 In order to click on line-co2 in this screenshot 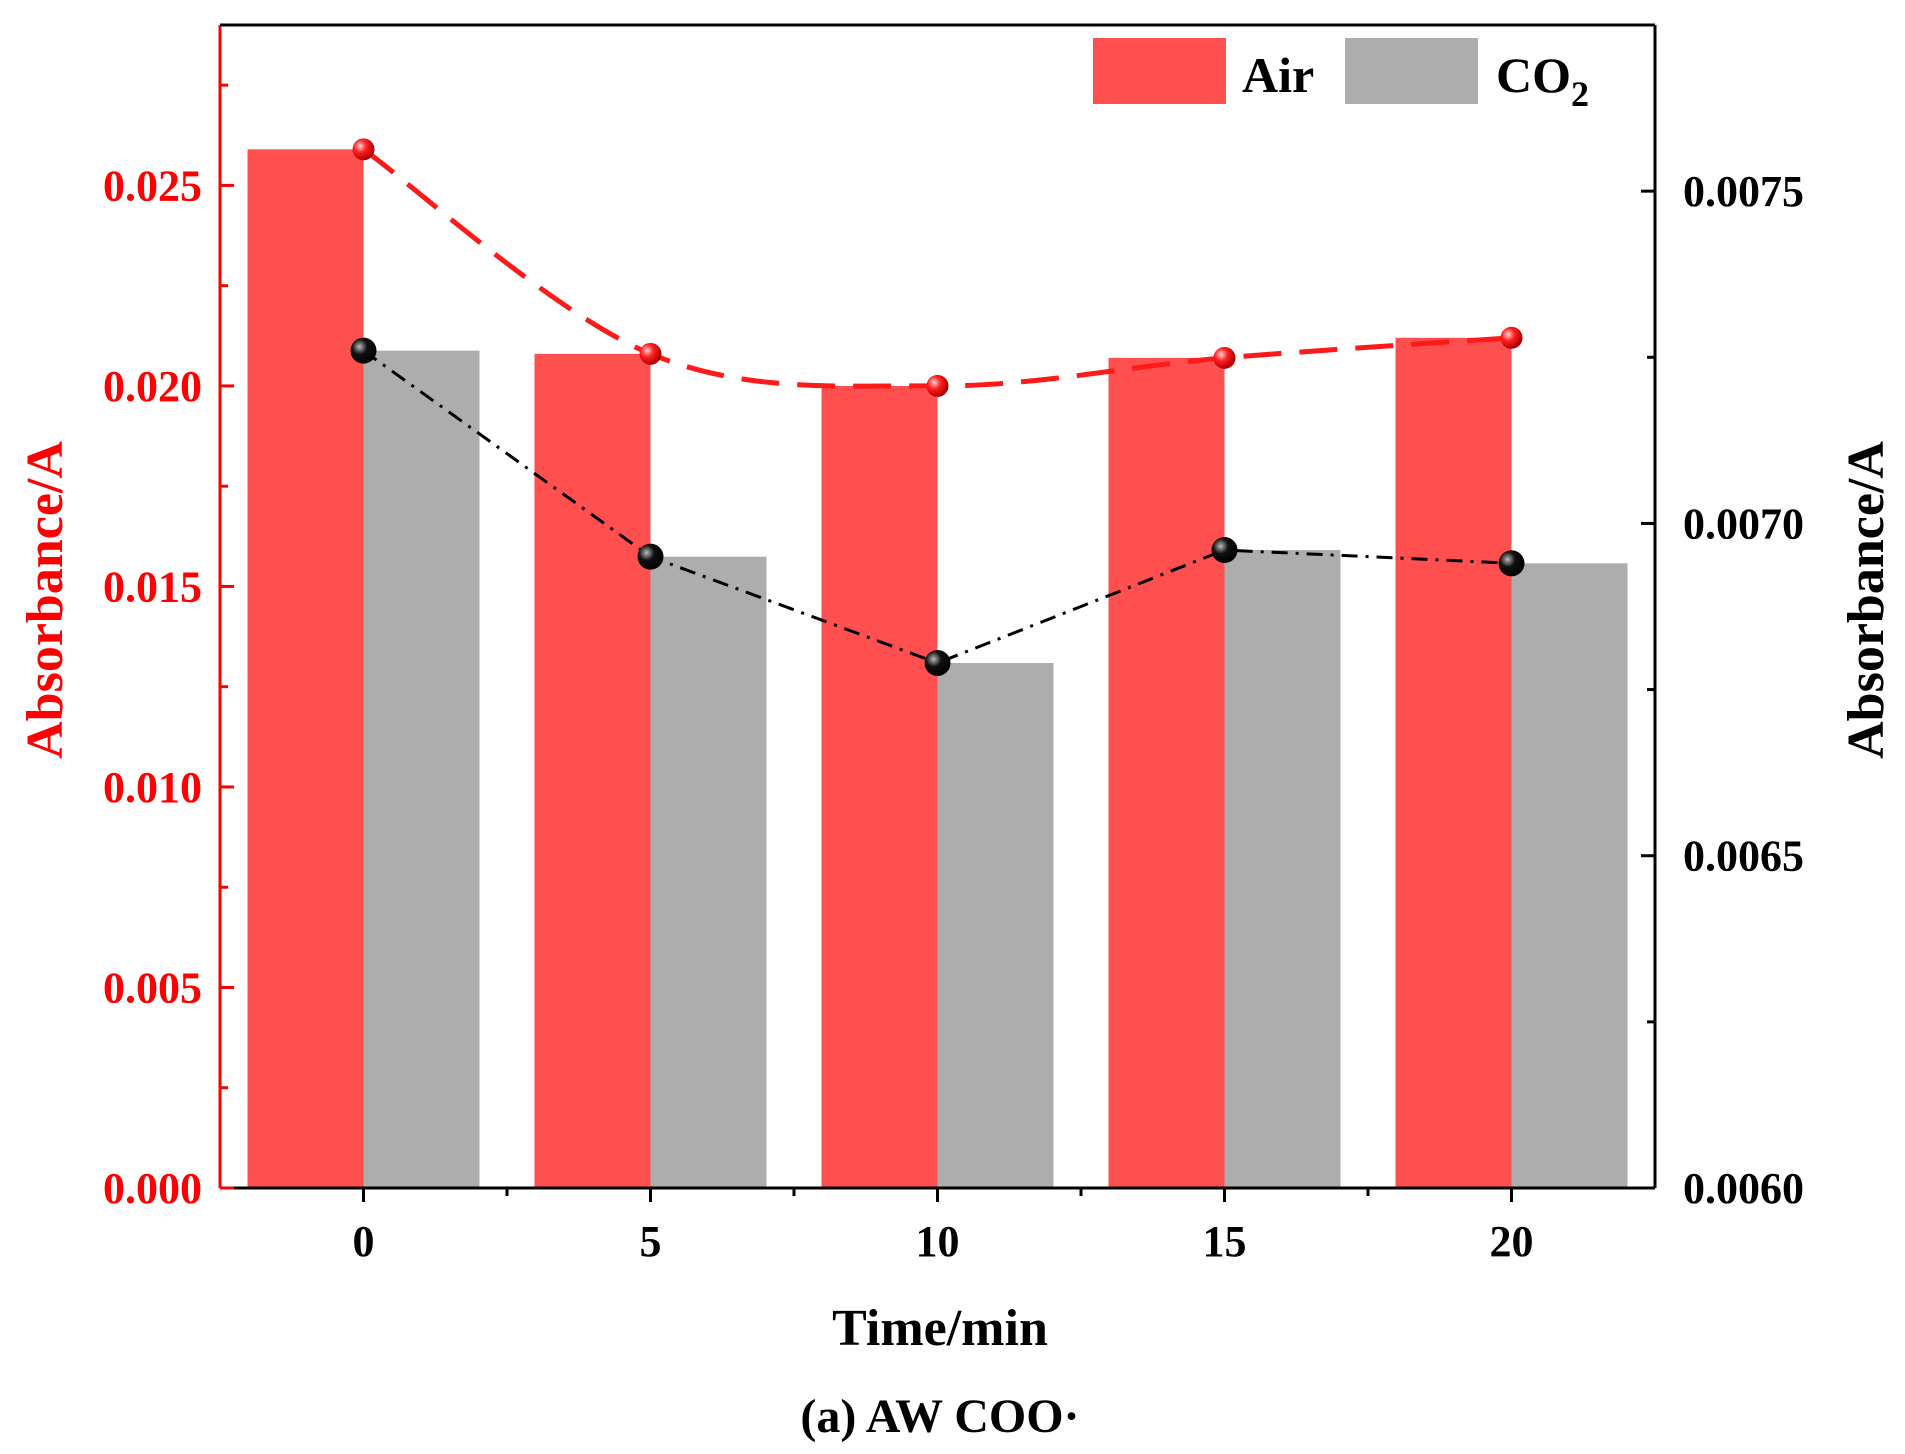, I will do `click(937, 507)`.